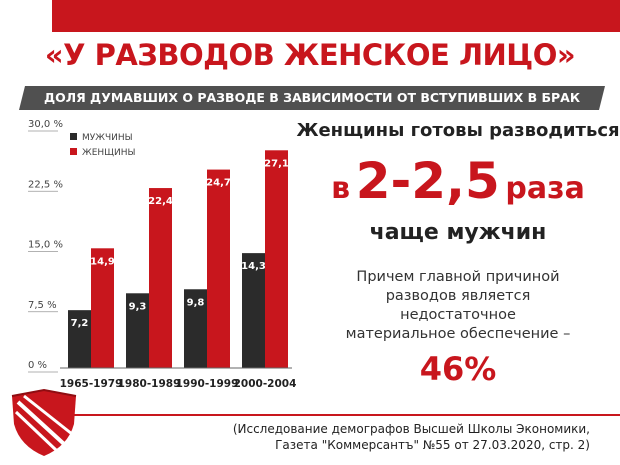  I want to click on highlight-line3: чаще мужчин, so click(458, 232).